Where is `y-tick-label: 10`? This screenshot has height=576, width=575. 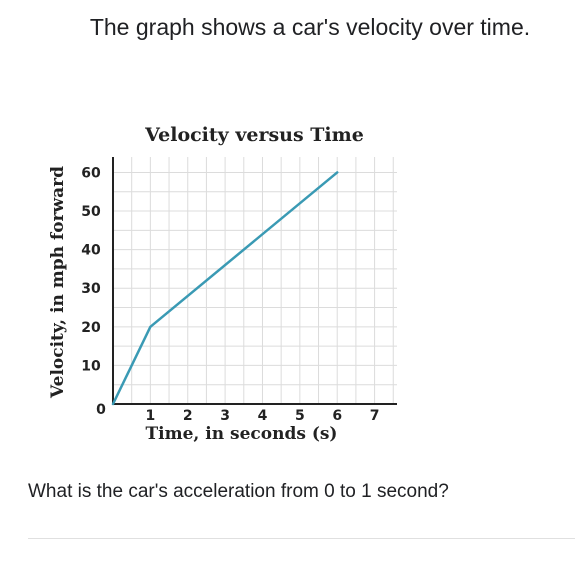
y-tick-label: 10 is located at coordinates (91, 366).